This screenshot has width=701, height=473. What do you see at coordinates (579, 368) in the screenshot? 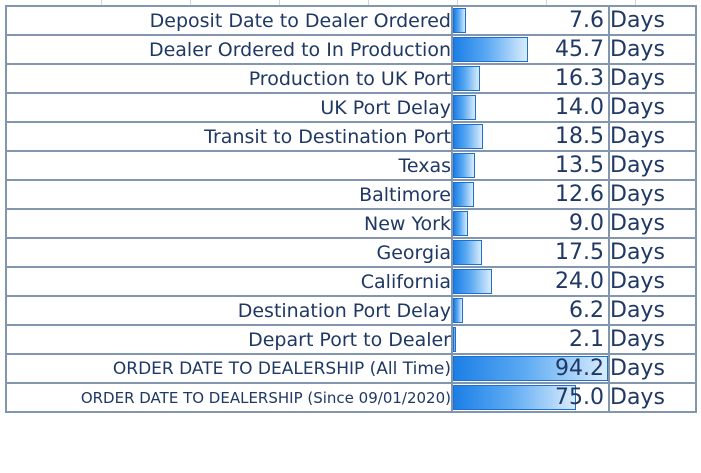
I see `day-value: 94.2` at bounding box center [579, 368].